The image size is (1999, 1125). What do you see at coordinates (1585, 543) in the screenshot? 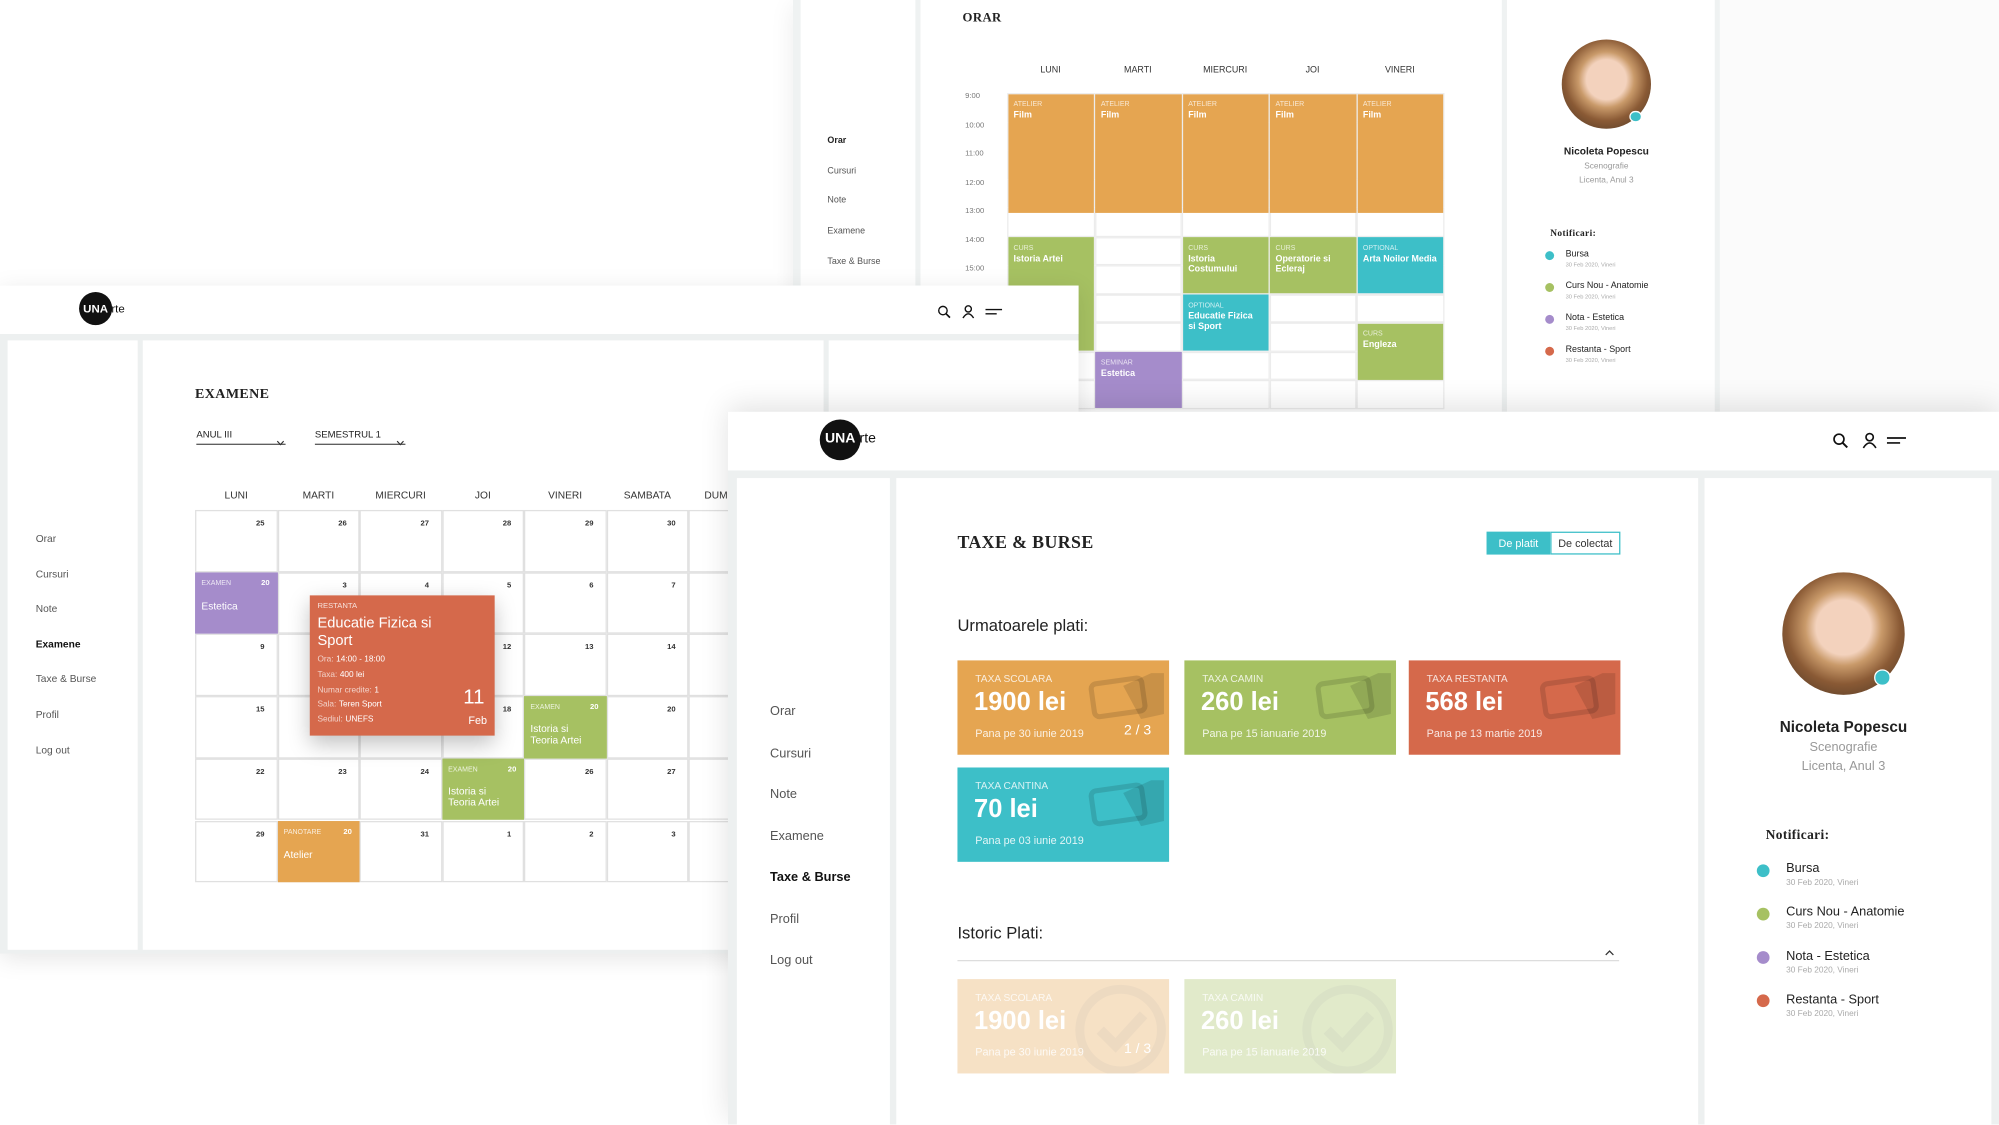
I see `tab: De colectat` at bounding box center [1585, 543].